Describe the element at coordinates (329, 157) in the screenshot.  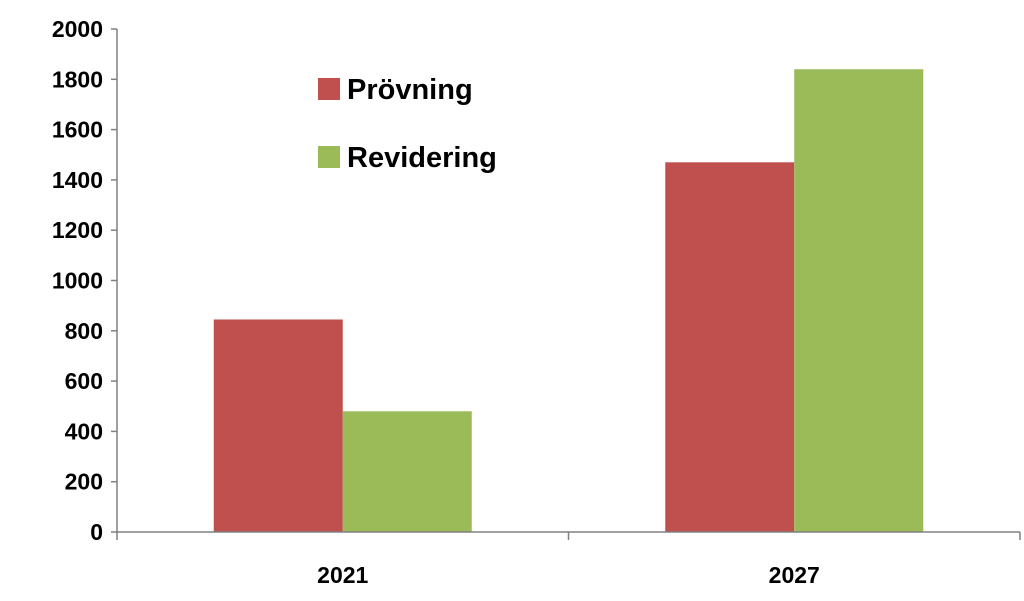
I see `legend-swatch-revidering` at that location.